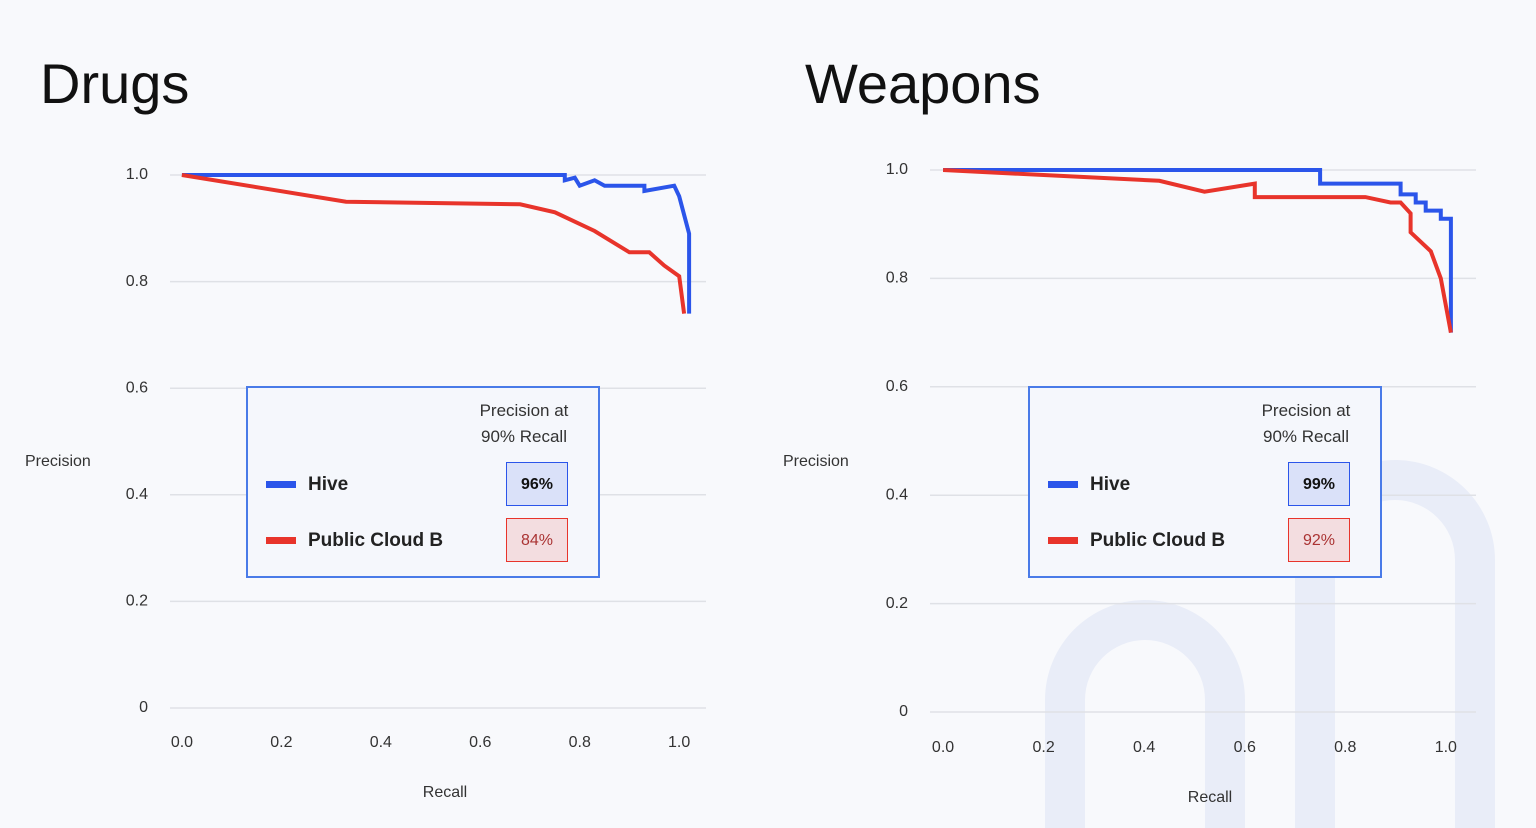  What do you see at coordinates (923, 83) in the screenshot?
I see `chart-title: Weapons` at bounding box center [923, 83].